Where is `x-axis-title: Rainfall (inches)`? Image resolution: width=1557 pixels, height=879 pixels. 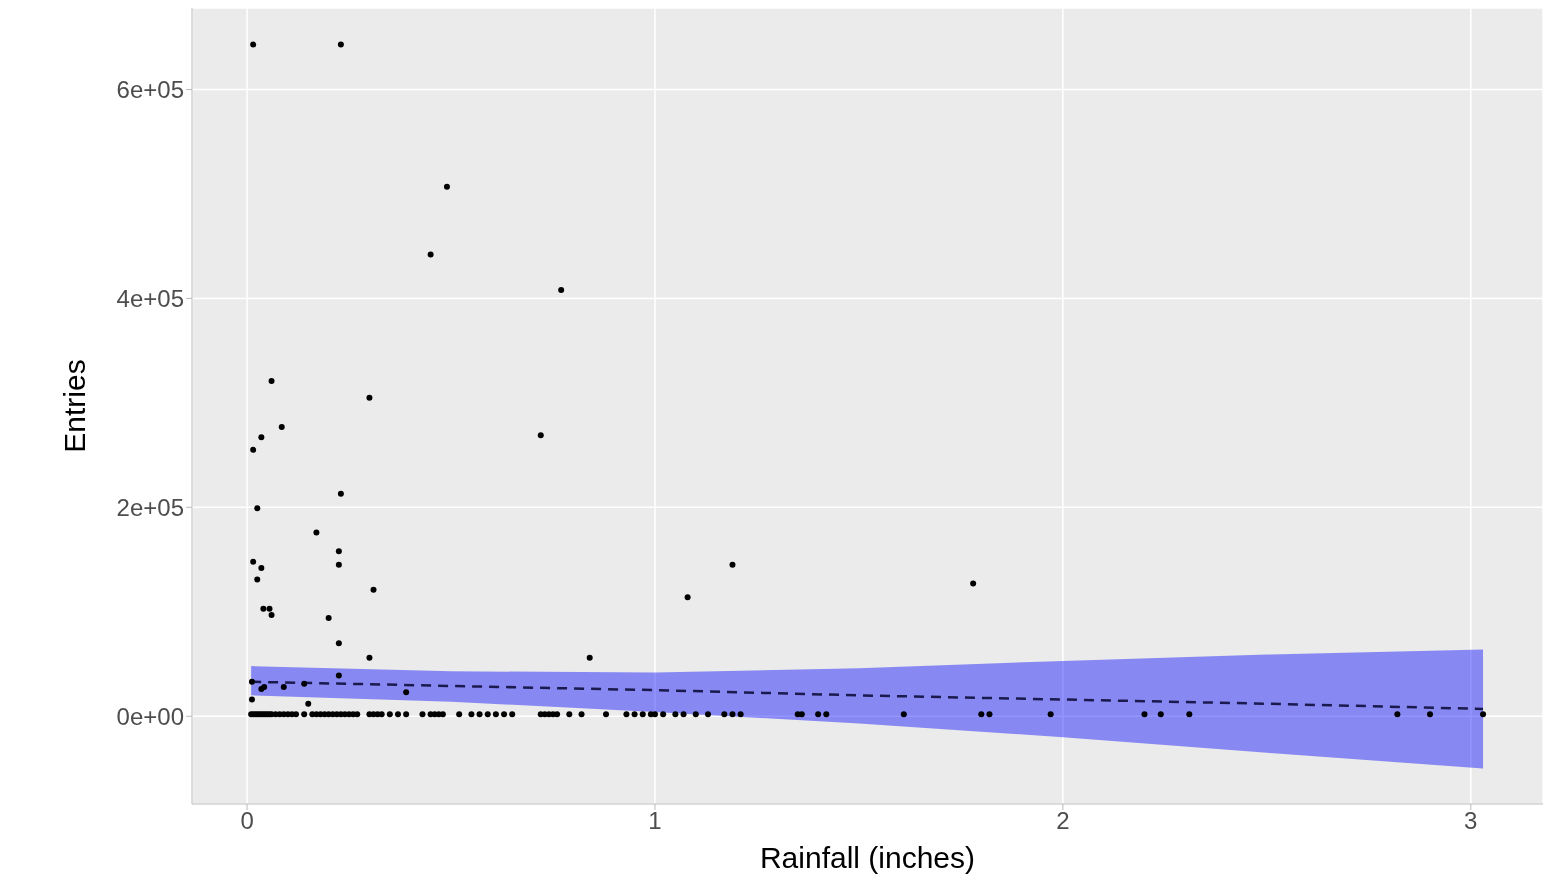 x-axis-title: Rainfall (inches) is located at coordinates (867, 857).